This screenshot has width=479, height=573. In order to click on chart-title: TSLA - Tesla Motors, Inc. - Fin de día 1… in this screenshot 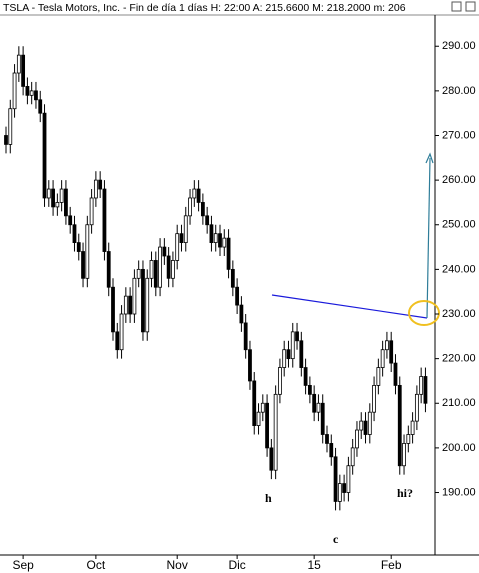, I will do `click(204, 8)`.